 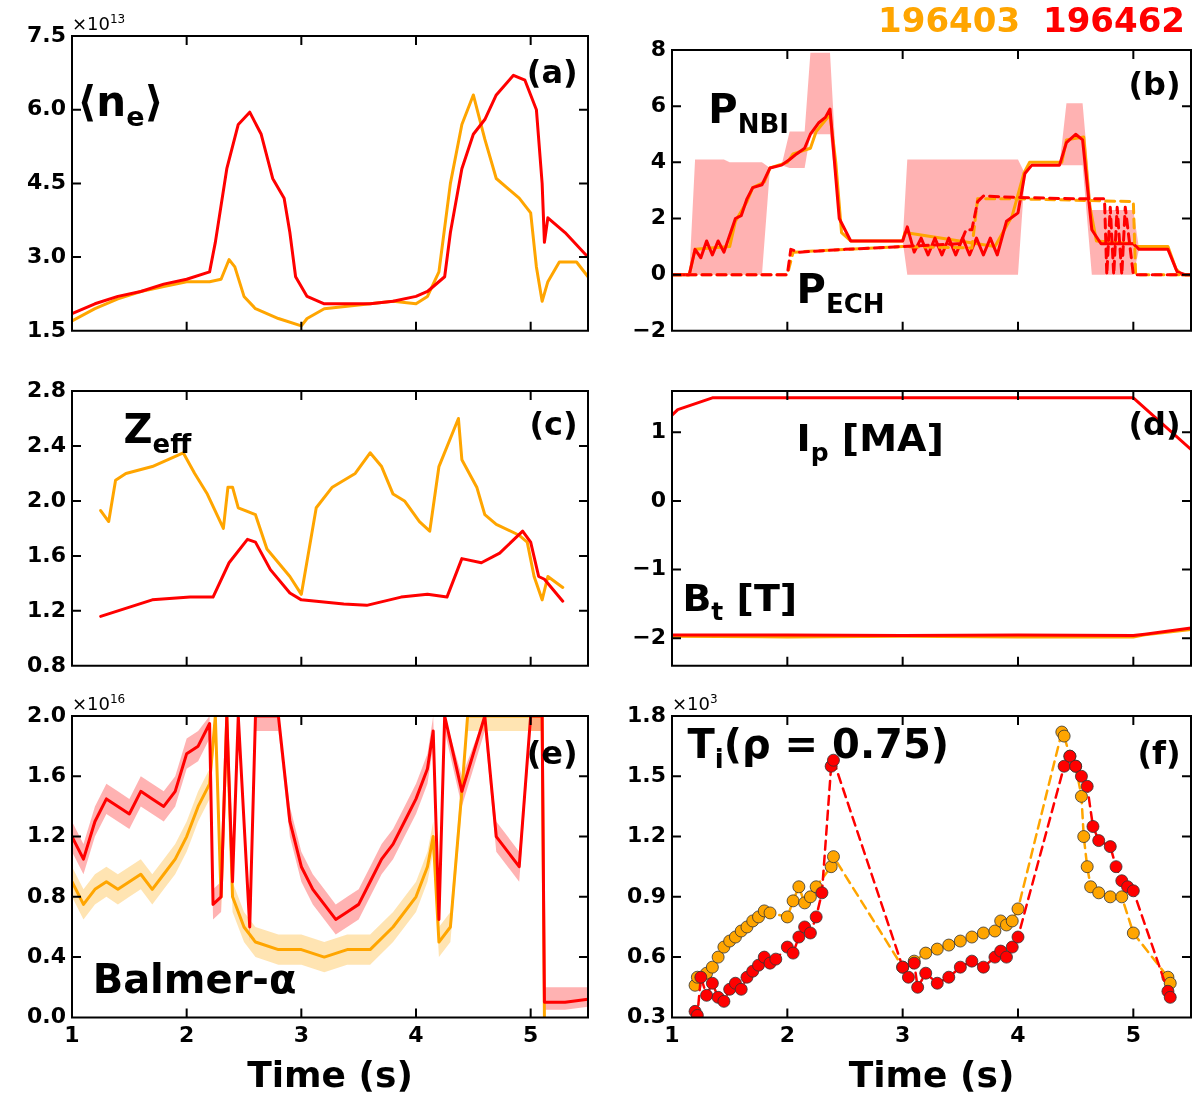 What do you see at coordinates (658, 161) in the screenshot?
I see `y-tick-label: 4` at bounding box center [658, 161].